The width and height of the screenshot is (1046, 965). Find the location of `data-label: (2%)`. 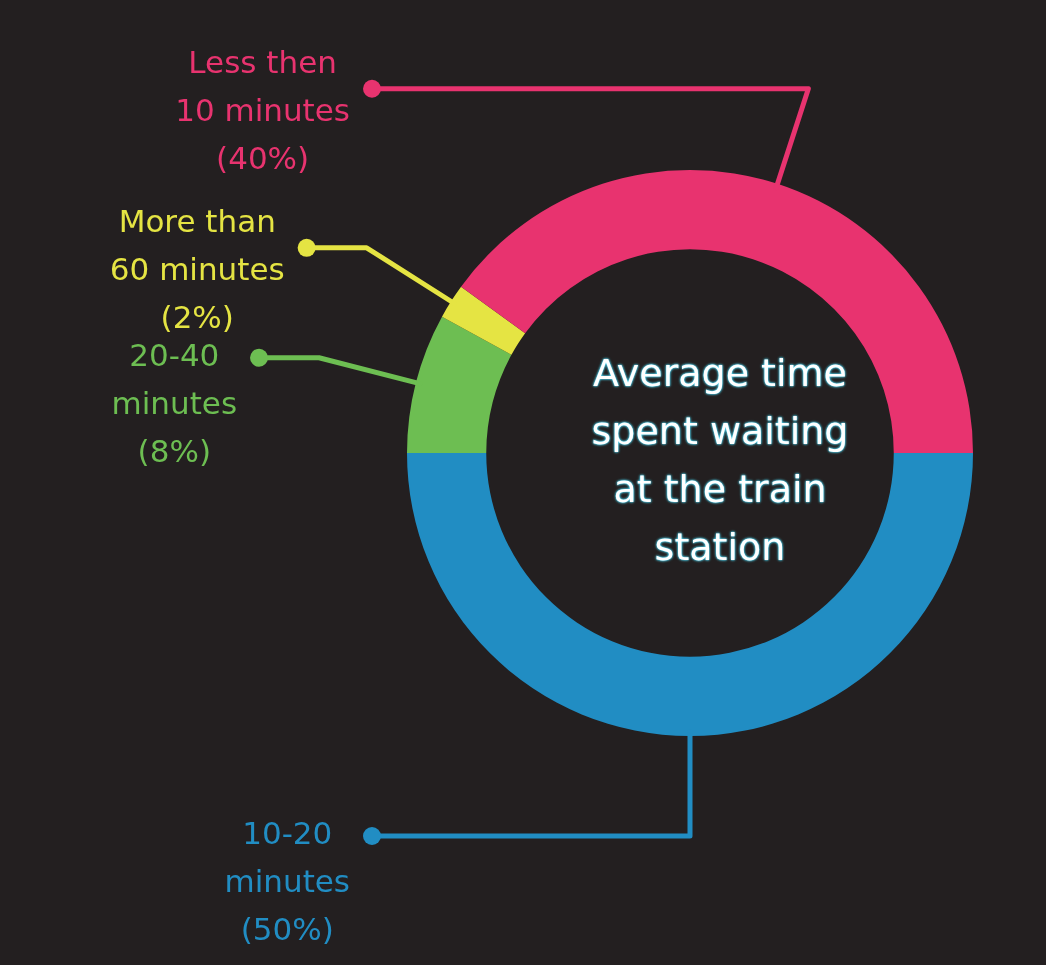

data-label: (2%) is located at coordinates (197, 316).